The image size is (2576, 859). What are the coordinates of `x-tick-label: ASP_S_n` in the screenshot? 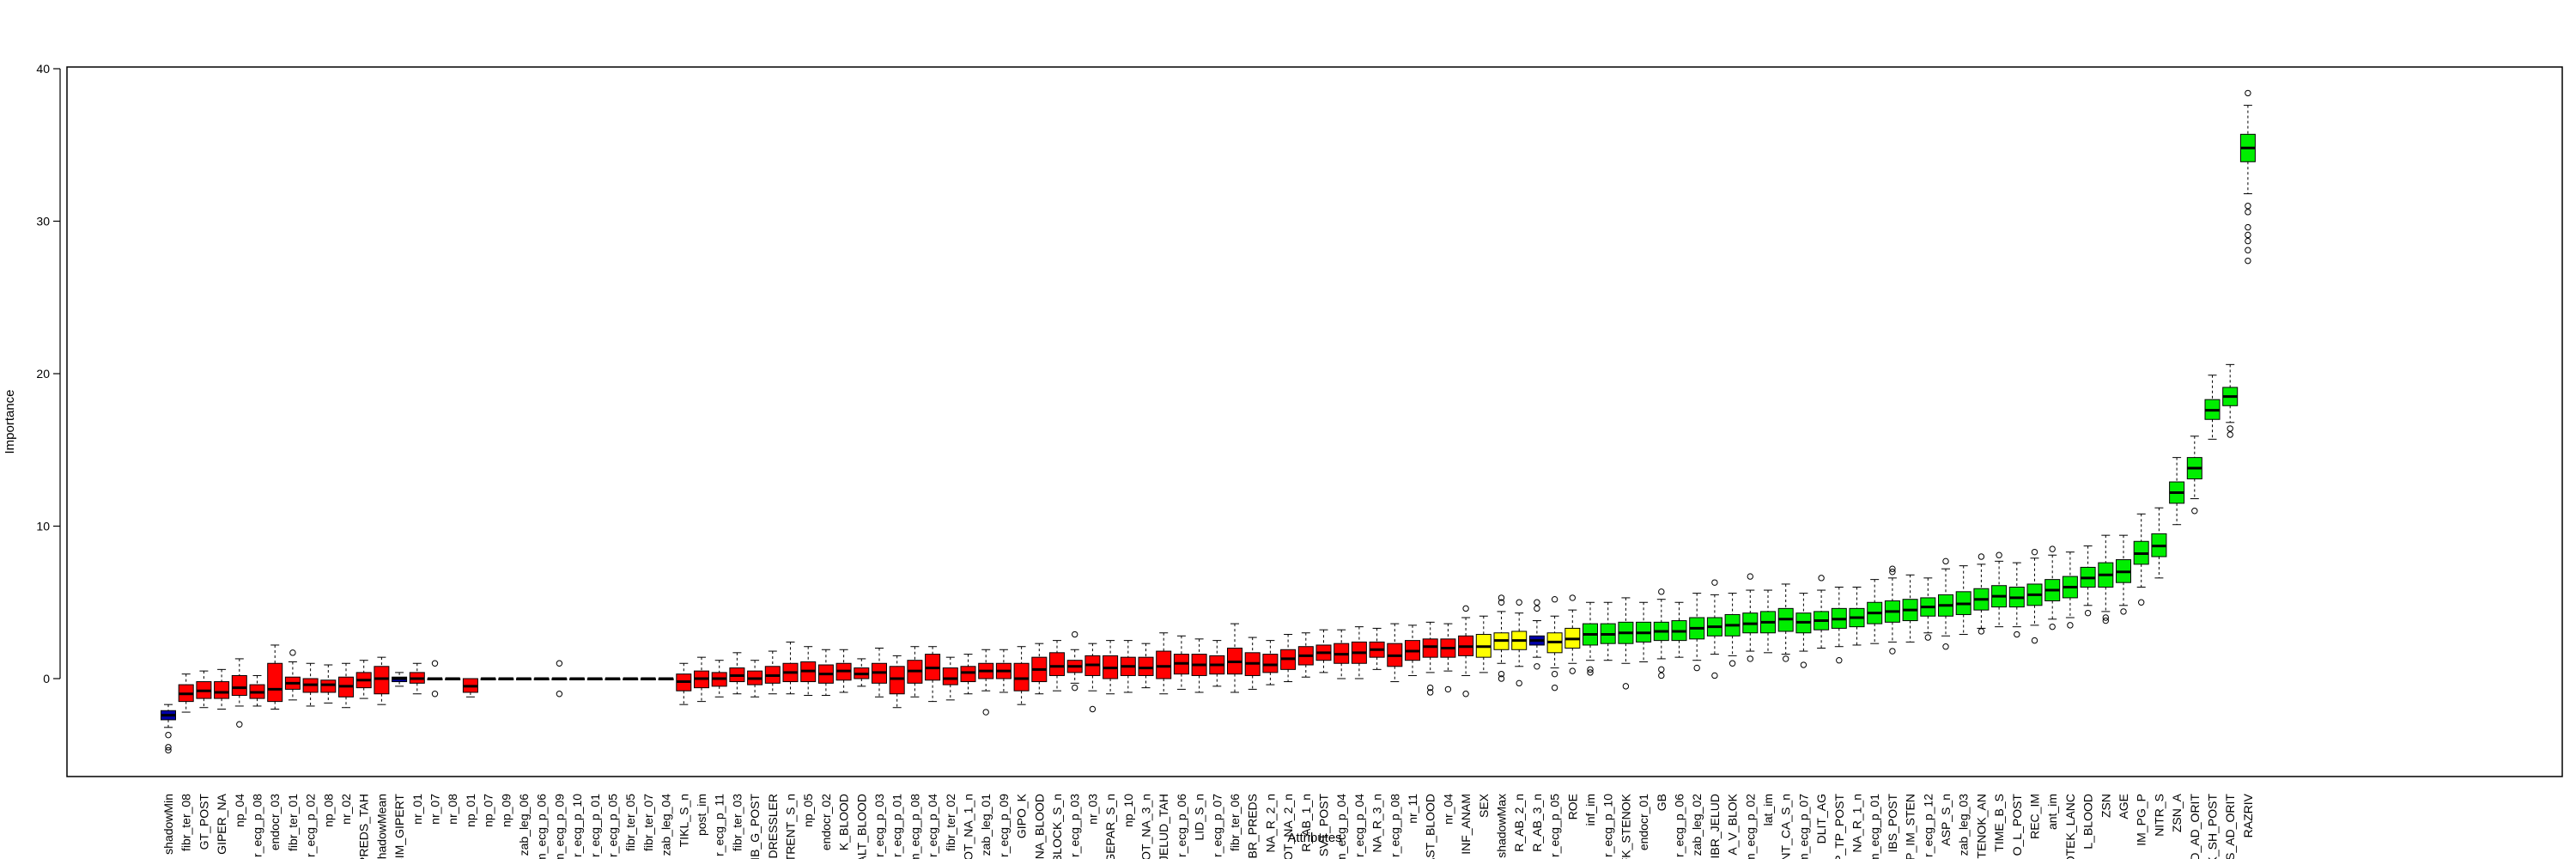 It's located at (1946, 820).